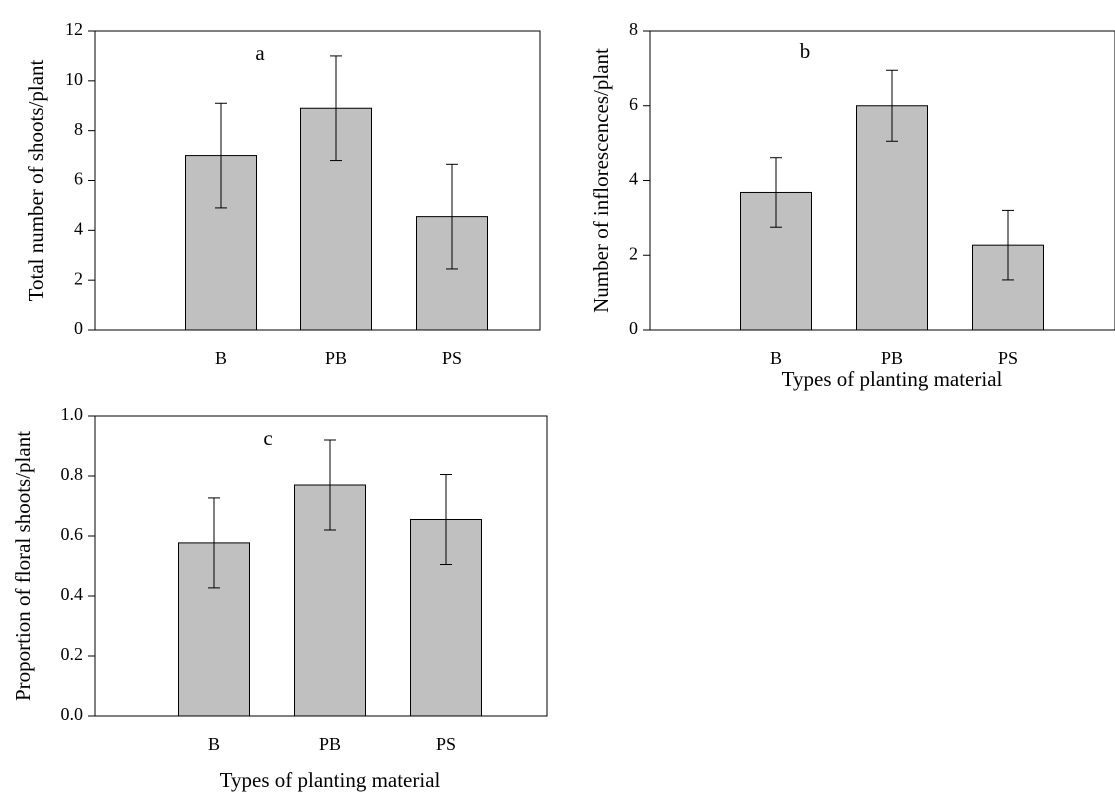 The height and width of the screenshot is (803, 1115). I want to click on y-tick-label: 0.8, so click(72, 474).